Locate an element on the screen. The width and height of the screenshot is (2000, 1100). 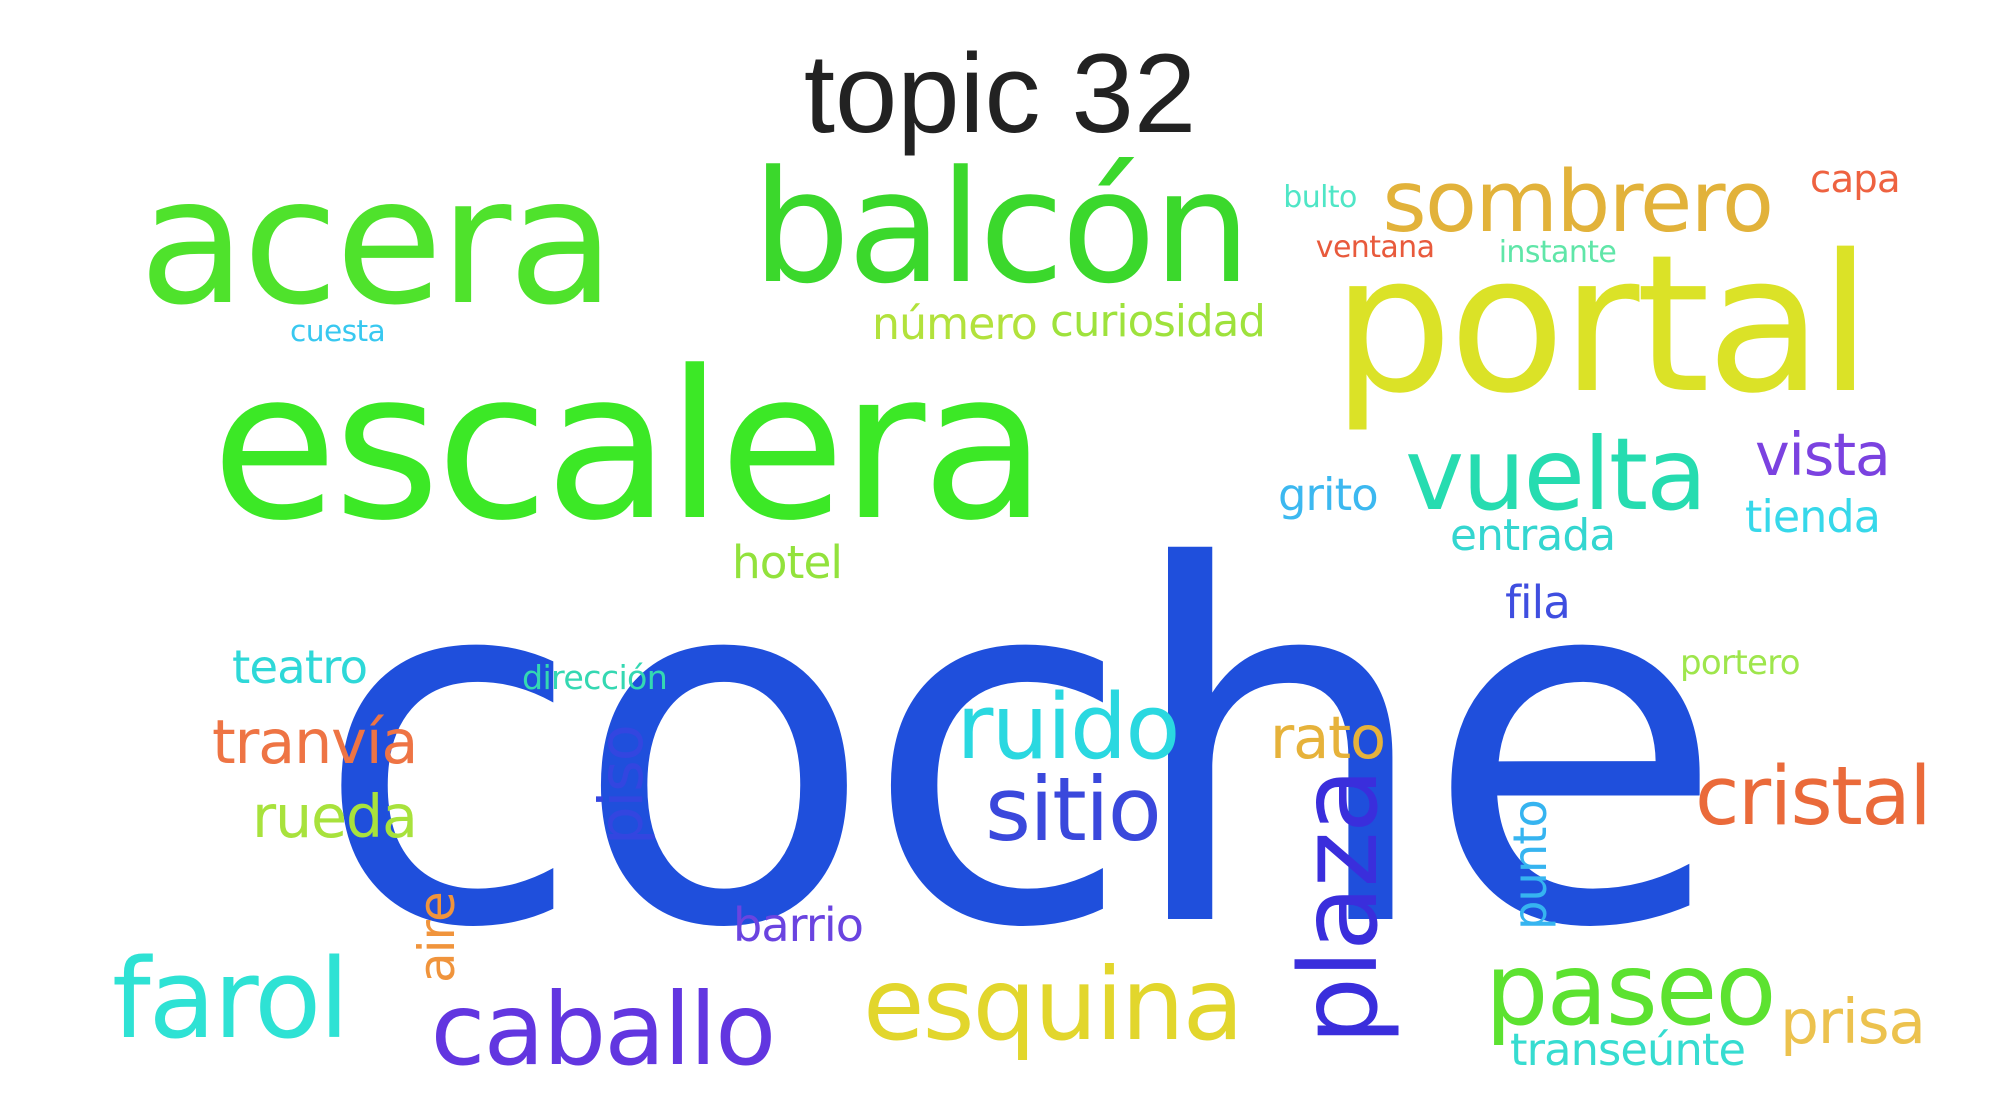
word-vista: vista is located at coordinates (1823, 454).